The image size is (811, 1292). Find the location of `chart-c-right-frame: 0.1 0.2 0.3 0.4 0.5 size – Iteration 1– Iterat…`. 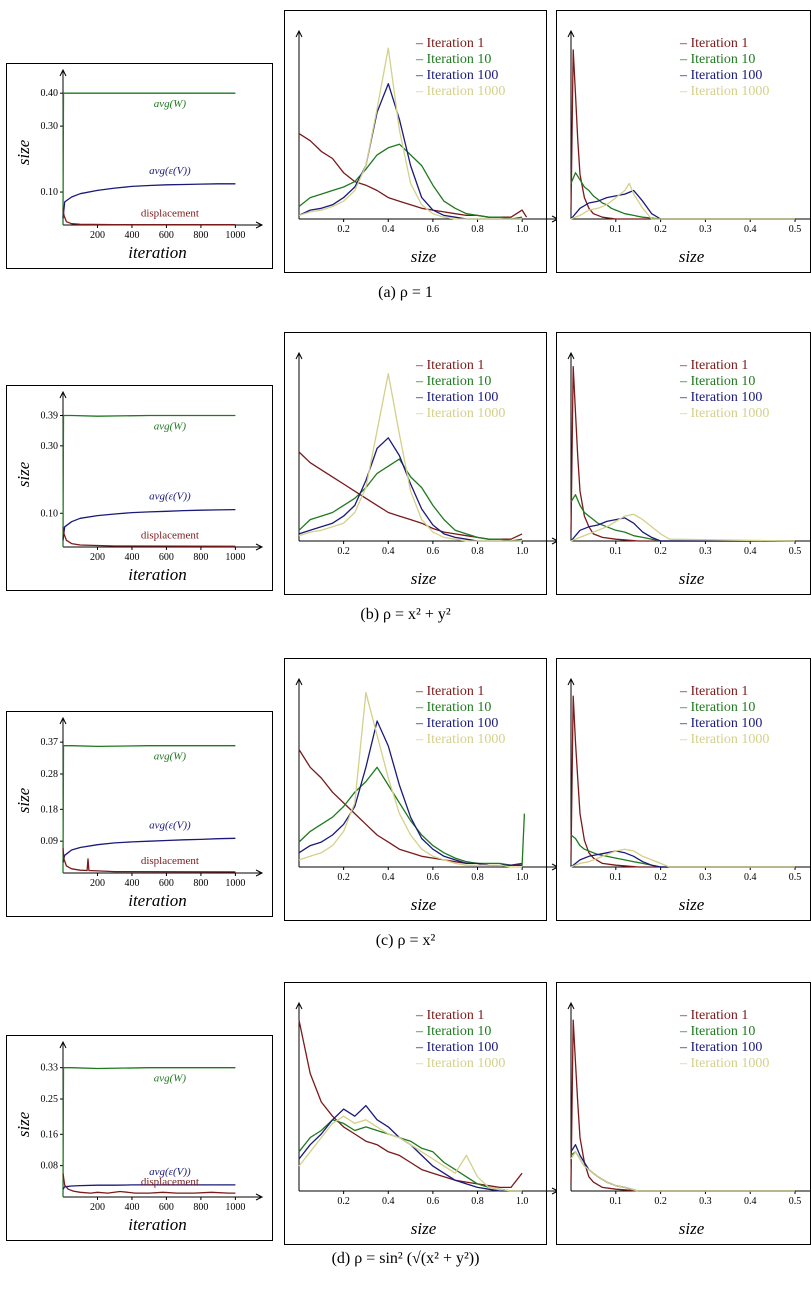

chart-c-right-frame: 0.1 0.2 0.3 0.4 0.5 size – Iteration 1– Iterat… is located at coordinates (683, 789).